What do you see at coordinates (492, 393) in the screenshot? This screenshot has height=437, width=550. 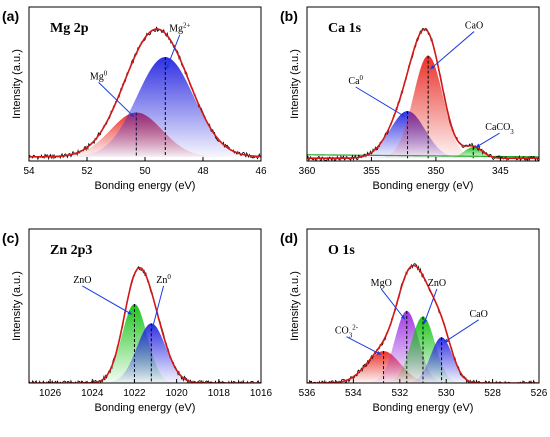 I see `x-tick-label: 528` at bounding box center [492, 393].